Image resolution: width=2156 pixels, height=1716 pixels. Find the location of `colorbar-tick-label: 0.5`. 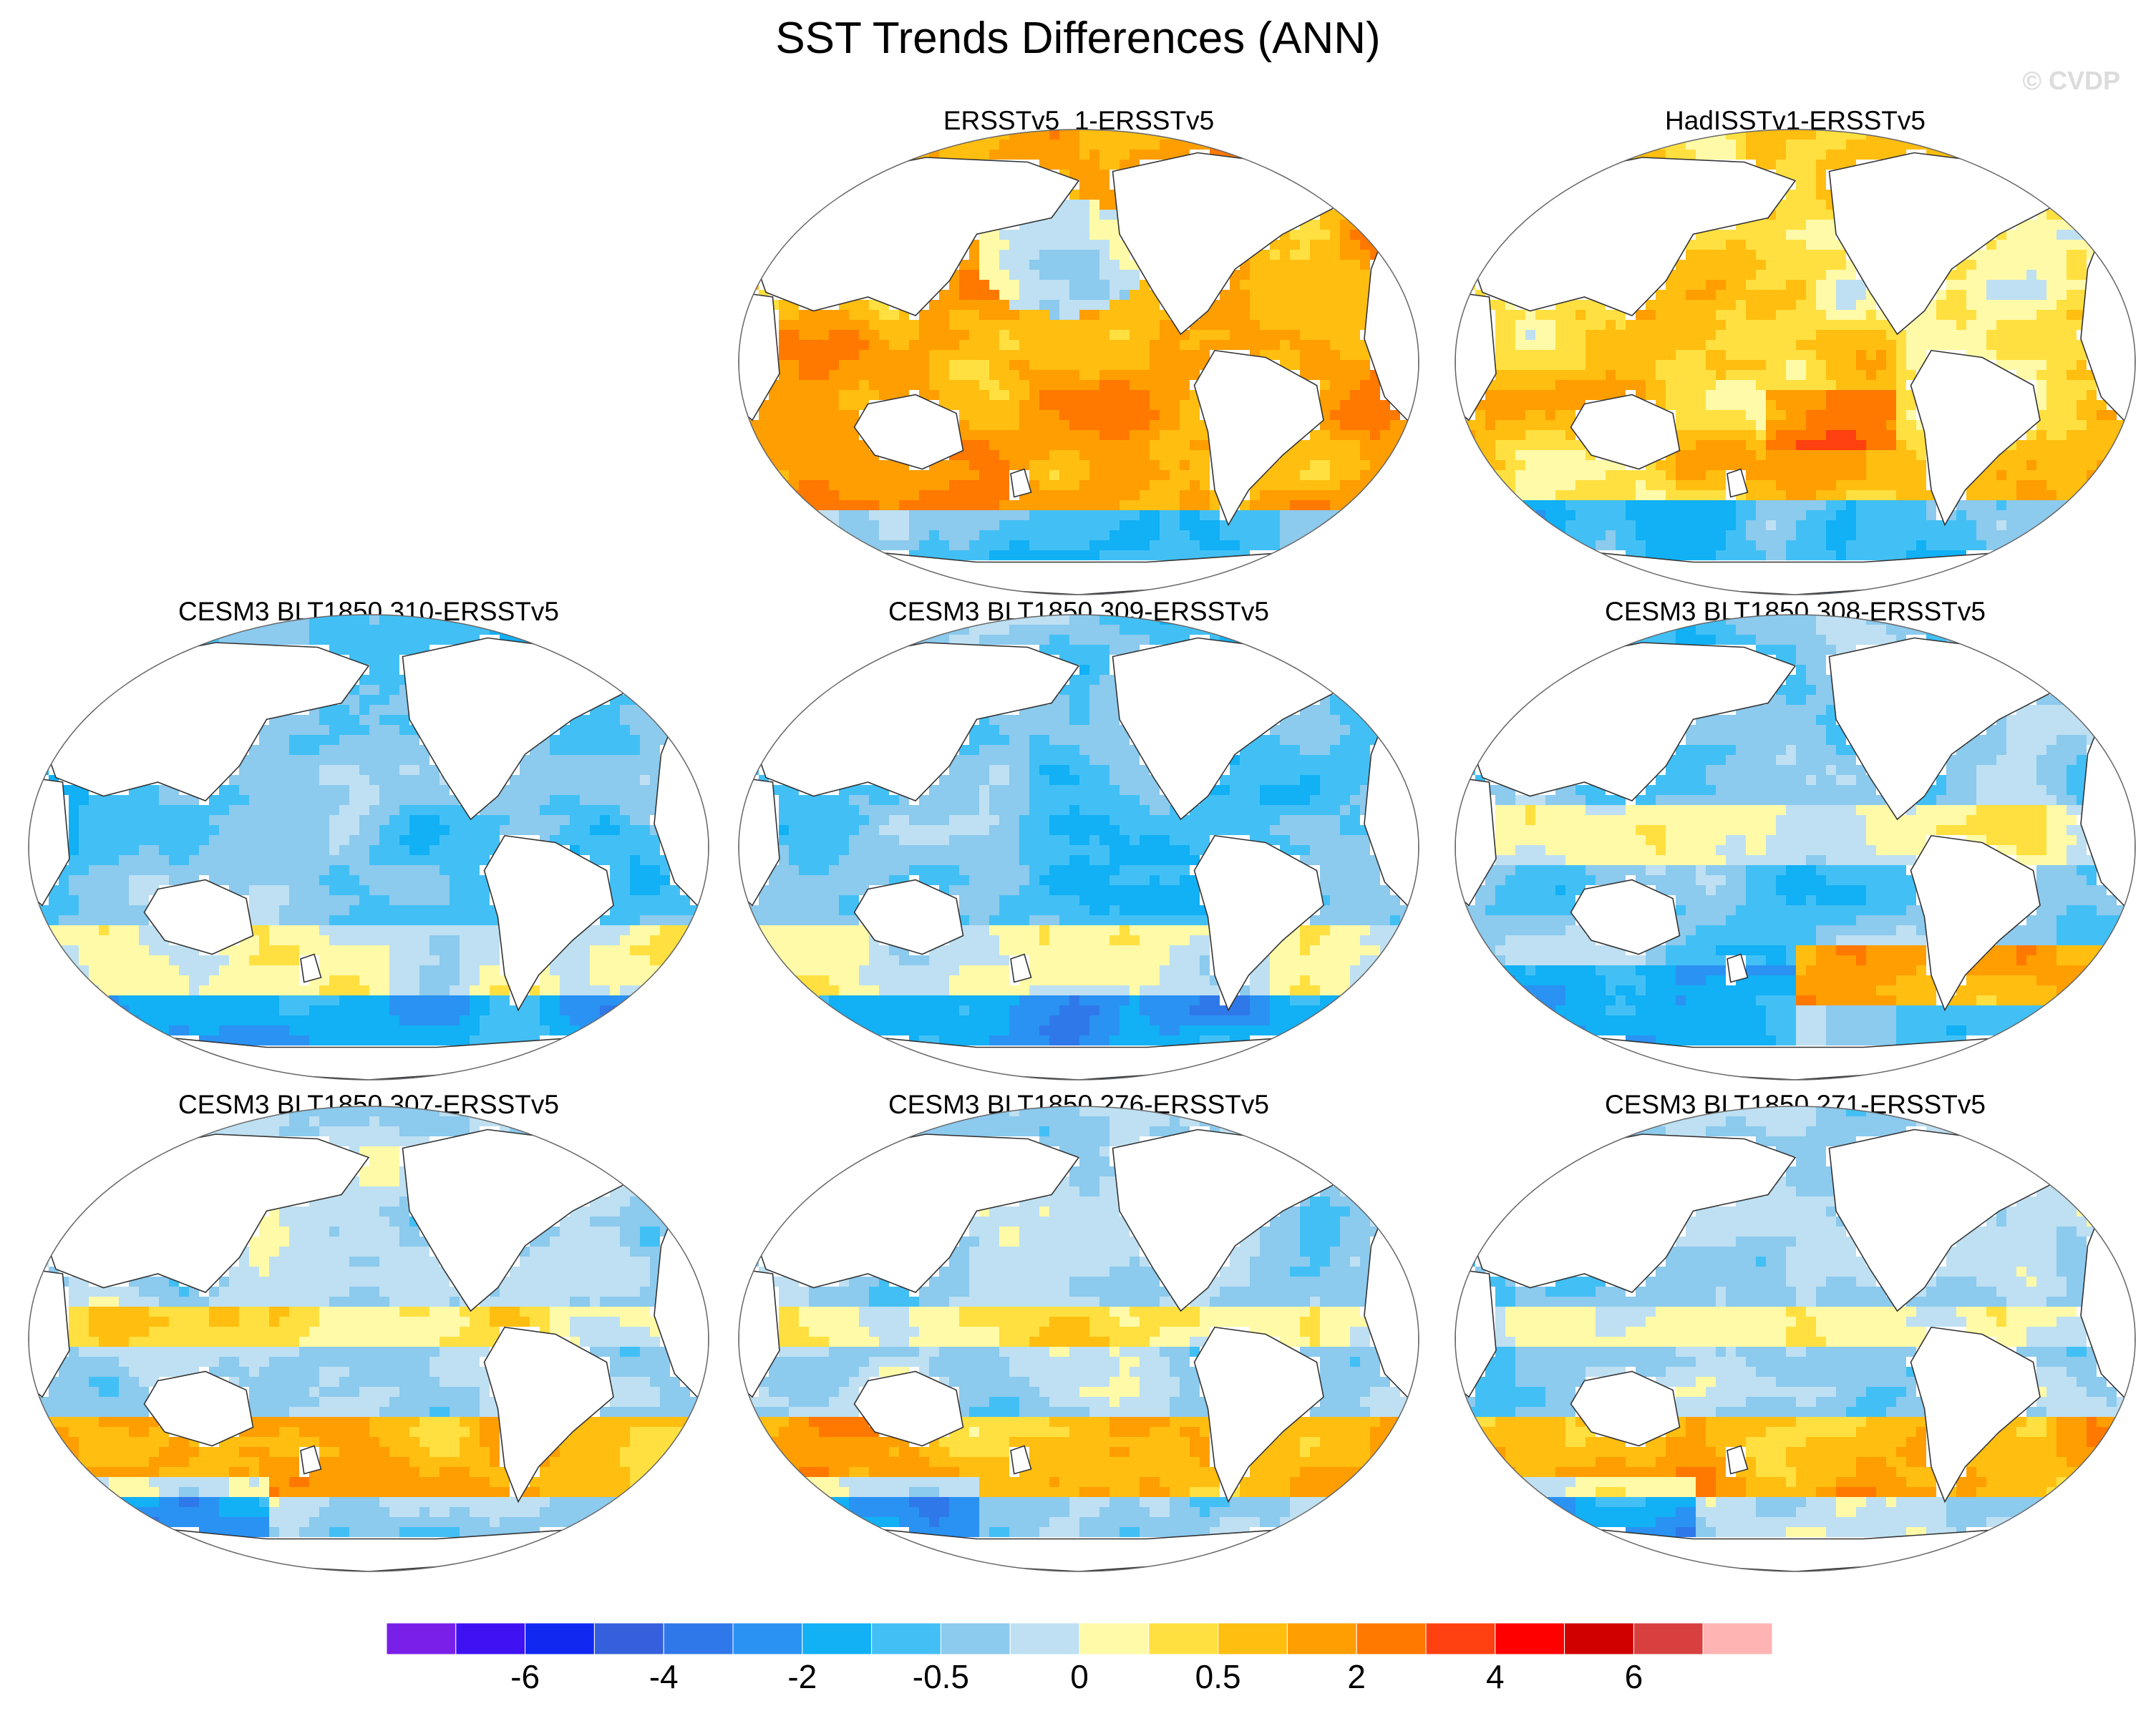

colorbar-tick-label: 0.5 is located at coordinates (1218, 1676).